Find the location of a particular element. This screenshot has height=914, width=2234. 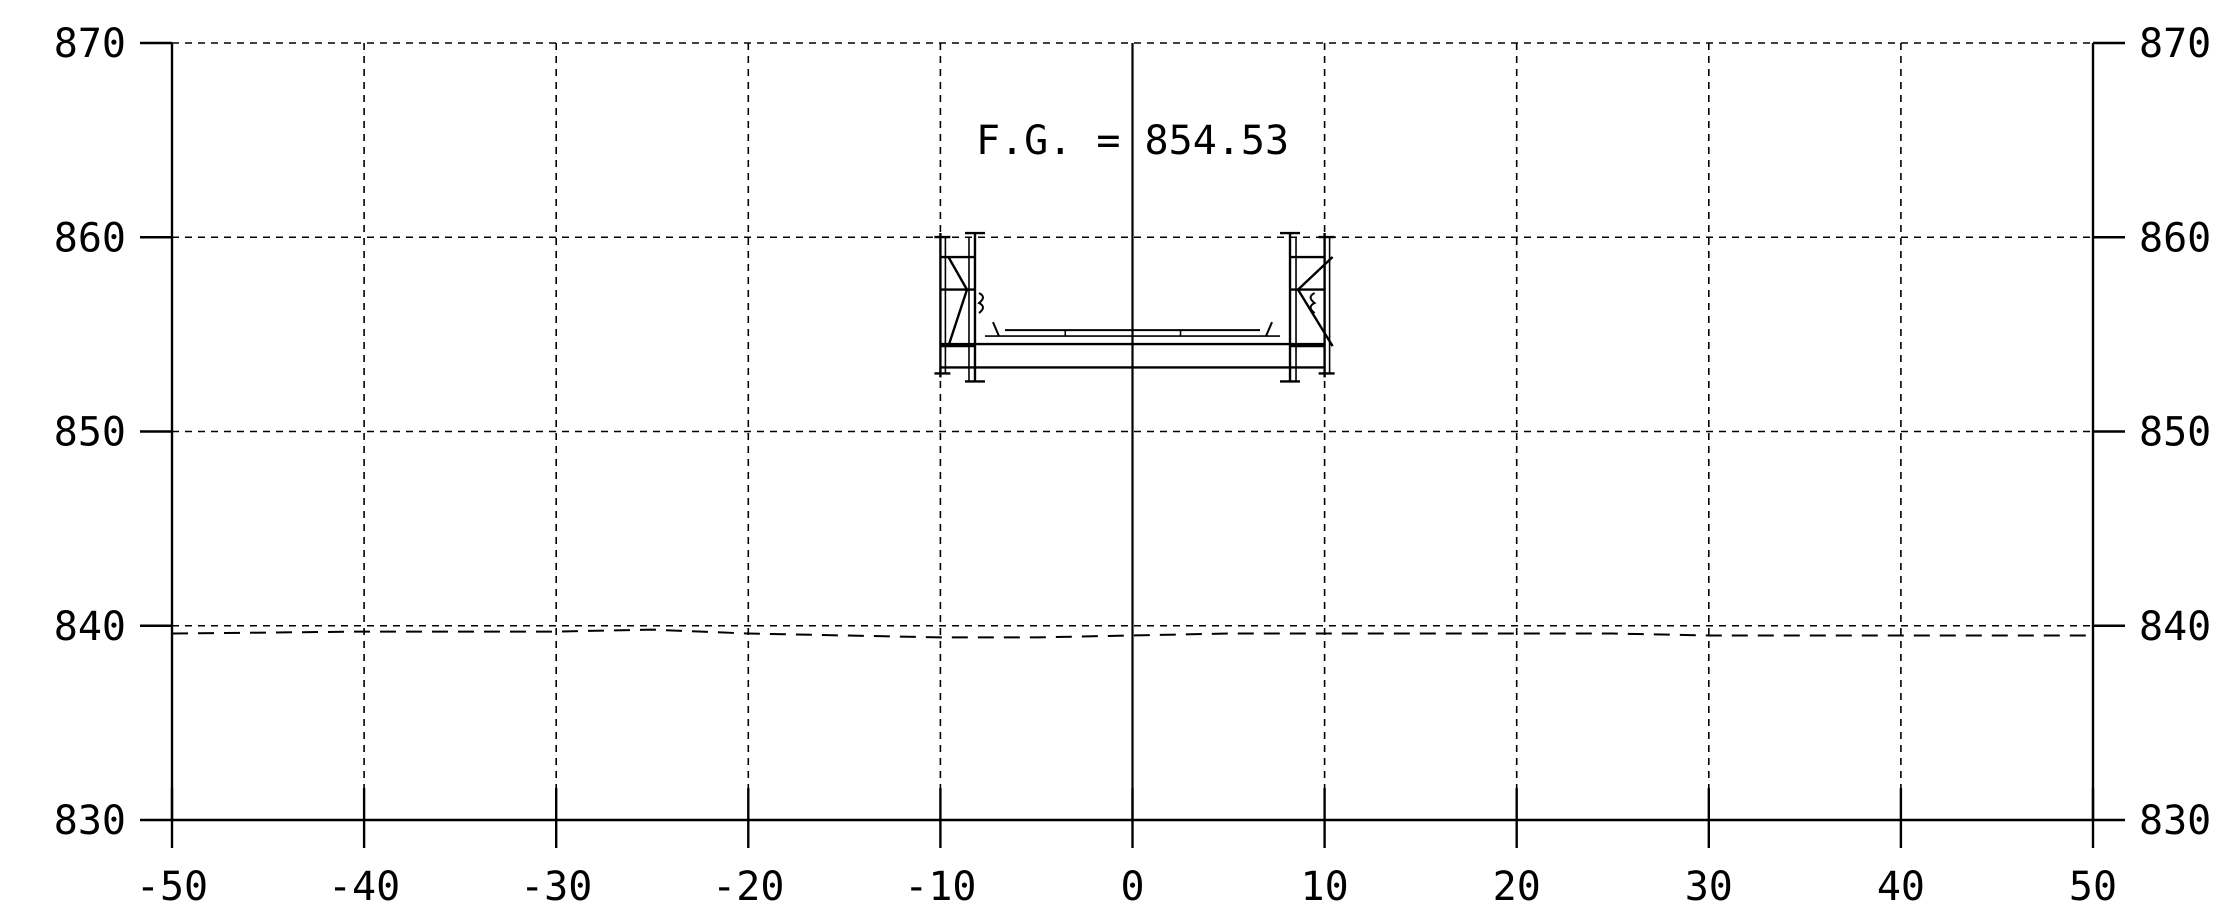

x-tick-label: -30 is located at coordinates (556, 887).